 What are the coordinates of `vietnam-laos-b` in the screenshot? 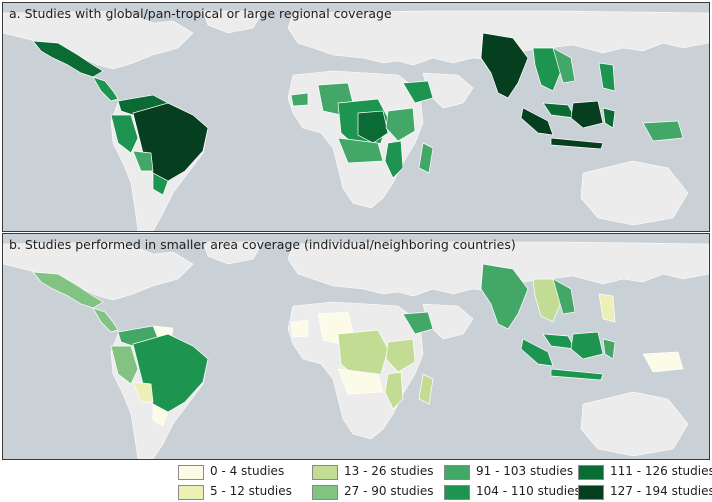 It's located at (564, 296).